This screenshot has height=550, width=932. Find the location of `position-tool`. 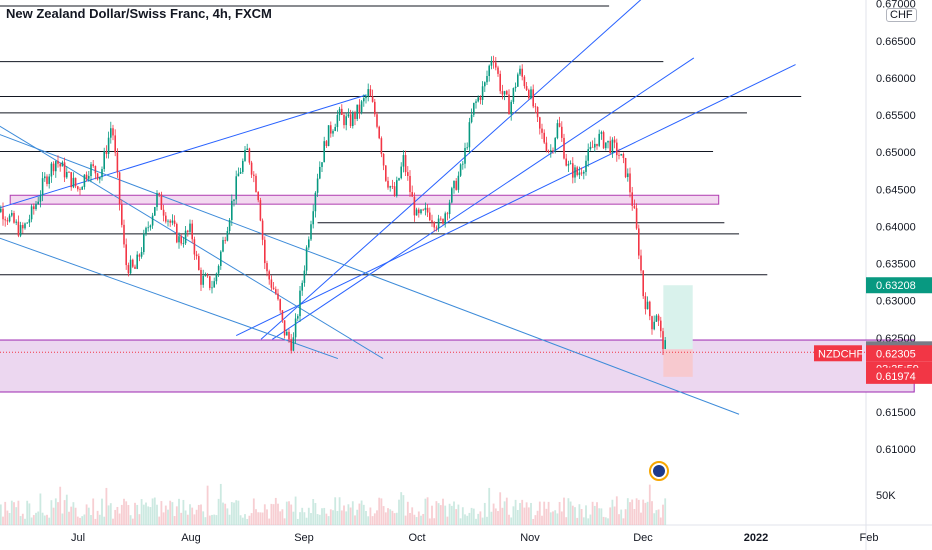

position-tool is located at coordinates (678, 331).